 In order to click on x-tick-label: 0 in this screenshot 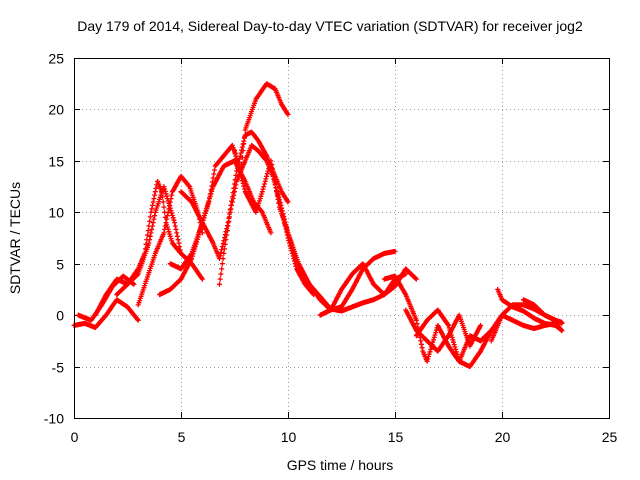, I will do `click(75, 437)`.